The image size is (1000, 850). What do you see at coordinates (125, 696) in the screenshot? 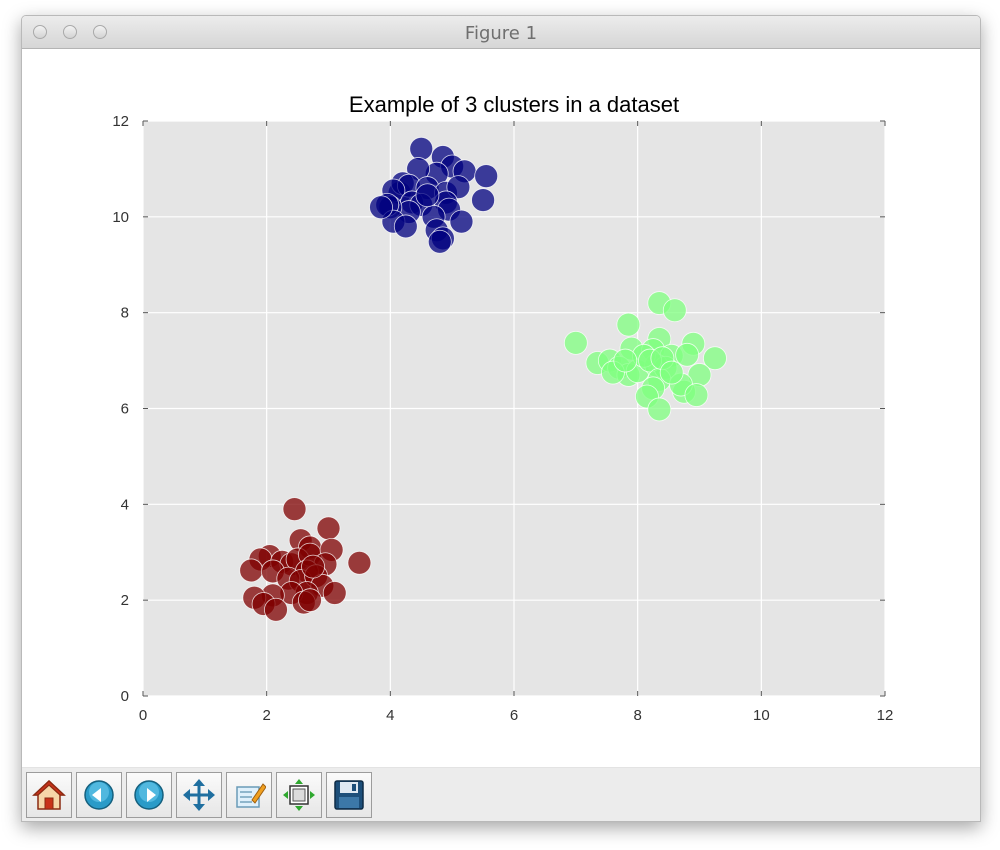
I see `y-tick-label: 0` at bounding box center [125, 696].